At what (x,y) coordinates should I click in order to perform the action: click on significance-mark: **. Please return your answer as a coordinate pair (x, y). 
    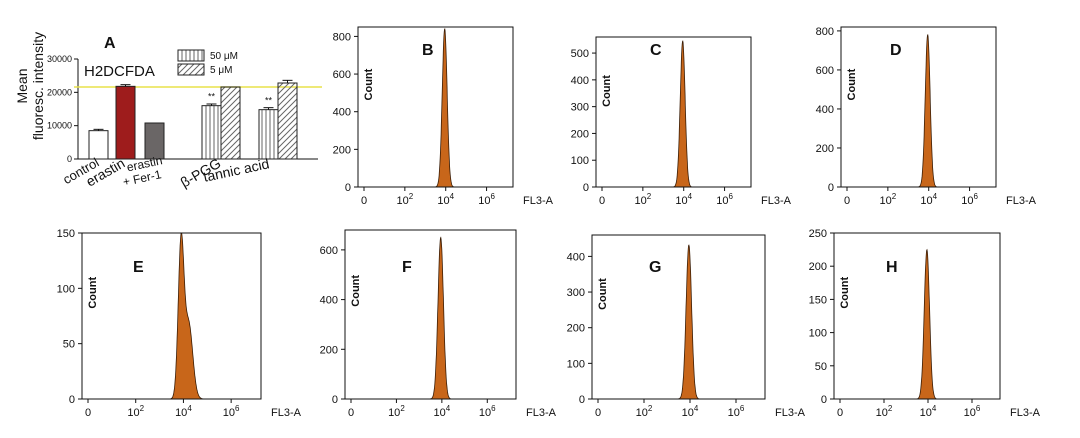
    Looking at the image, I should click on (269, 101).